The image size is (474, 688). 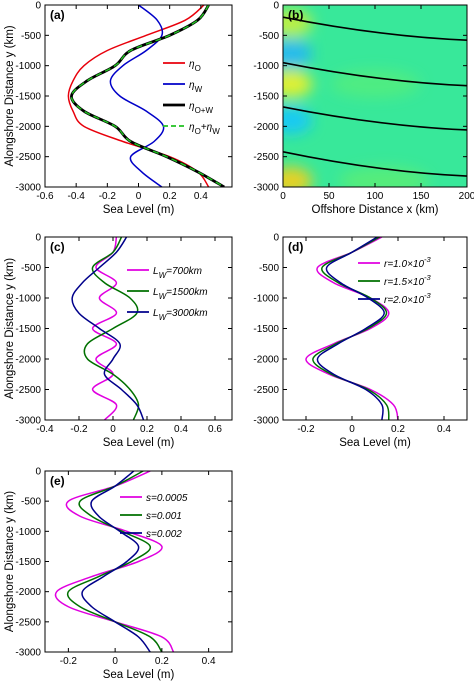 What do you see at coordinates (408, 280) in the screenshot?
I see `legend-entry: r=1.5×10-3` at bounding box center [408, 280].